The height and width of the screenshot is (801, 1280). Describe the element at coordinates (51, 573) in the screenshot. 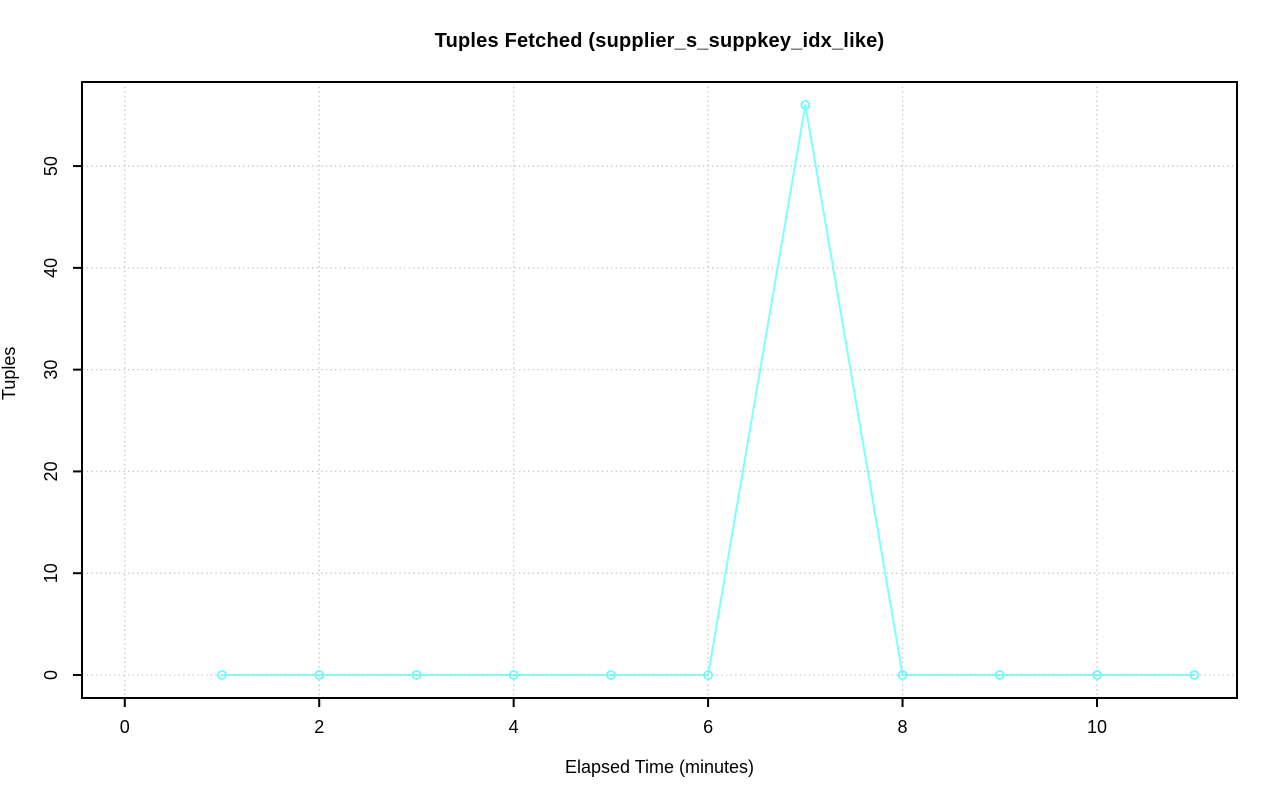

I see `y-tick-label: 10` at that location.